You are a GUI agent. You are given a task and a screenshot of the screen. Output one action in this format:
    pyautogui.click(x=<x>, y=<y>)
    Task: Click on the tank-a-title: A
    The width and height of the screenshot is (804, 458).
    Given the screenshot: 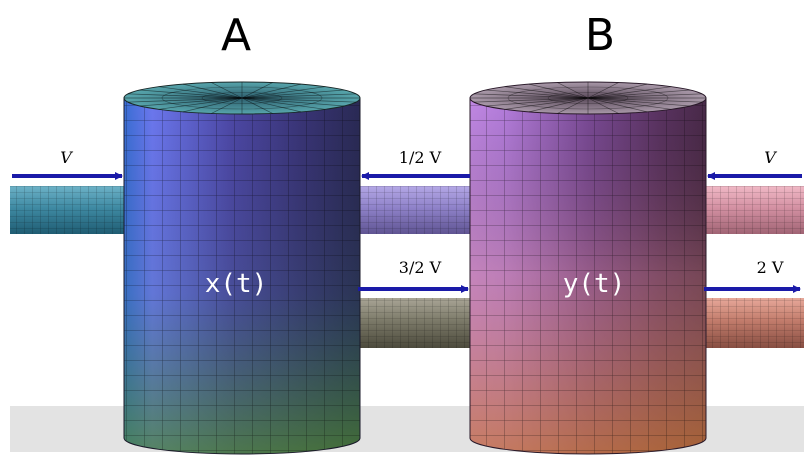 What is the action you would take?
    pyautogui.click(x=236, y=35)
    